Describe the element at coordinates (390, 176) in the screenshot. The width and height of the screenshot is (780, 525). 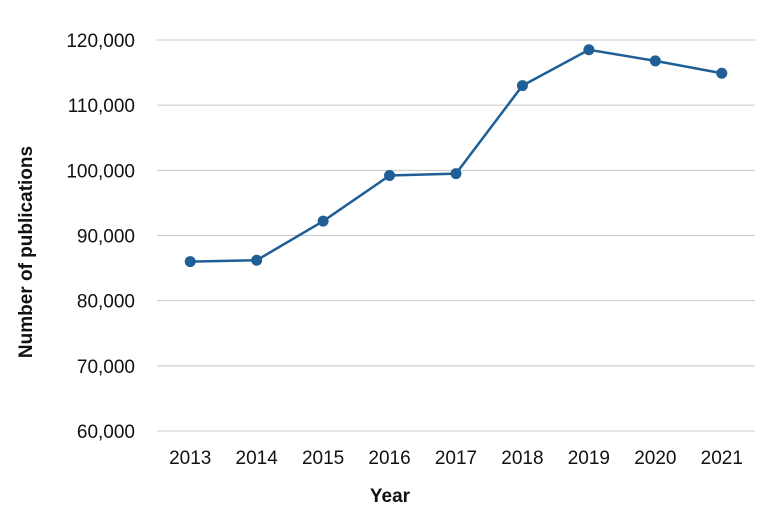
I see `data-point-2016` at that location.